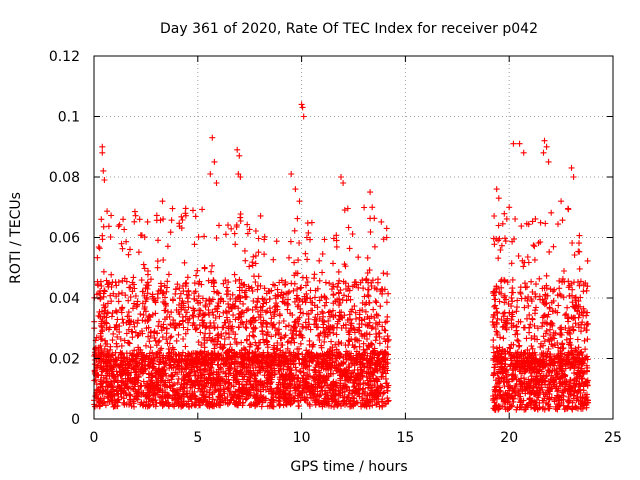  What do you see at coordinates (94, 438) in the screenshot?
I see `x-tick-label: 0` at bounding box center [94, 438].